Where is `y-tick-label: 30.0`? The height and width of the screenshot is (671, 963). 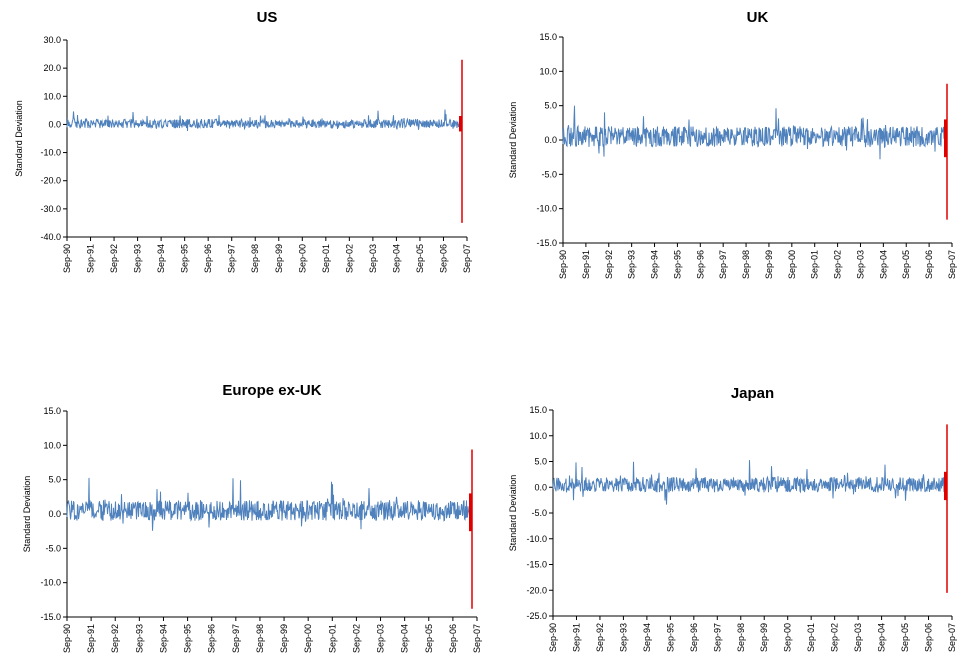 y-tick-label: 30.0 is located at coordinates (52, 40).